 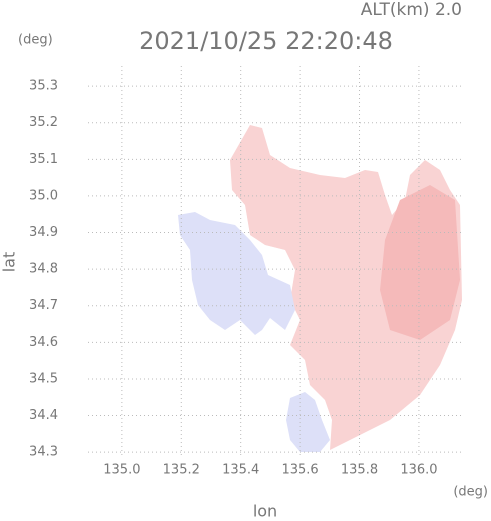 What do you see at coordinates (359, 470) in the screenshot?
I see `x-tick-label: 135.8` at bounding box center [359, 470].